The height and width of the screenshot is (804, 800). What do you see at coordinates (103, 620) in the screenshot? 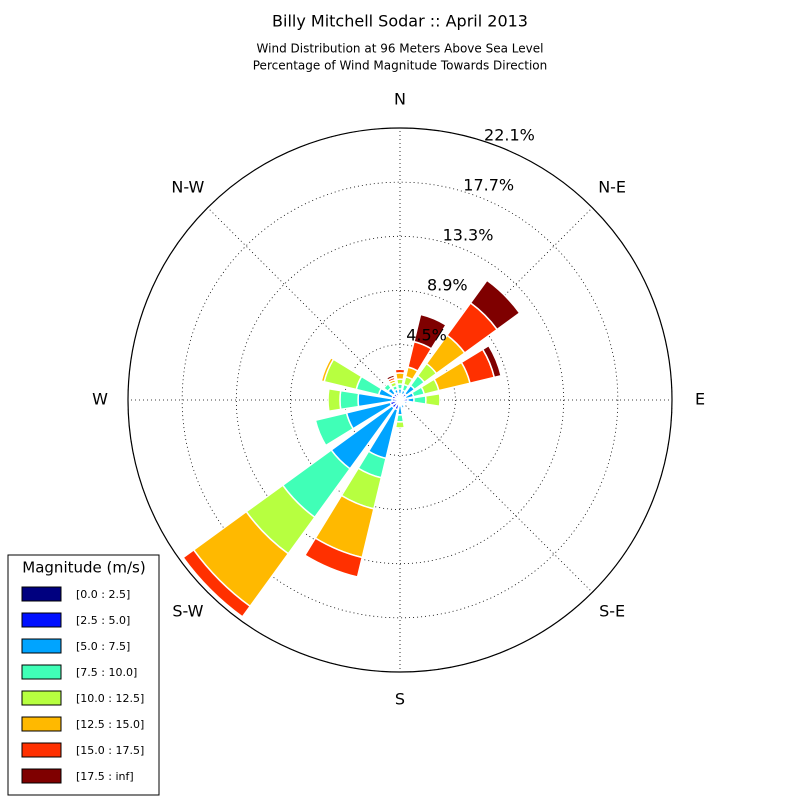
I see `legend-label: [2.5 : 5.0]` at bounding box center [103, 620].